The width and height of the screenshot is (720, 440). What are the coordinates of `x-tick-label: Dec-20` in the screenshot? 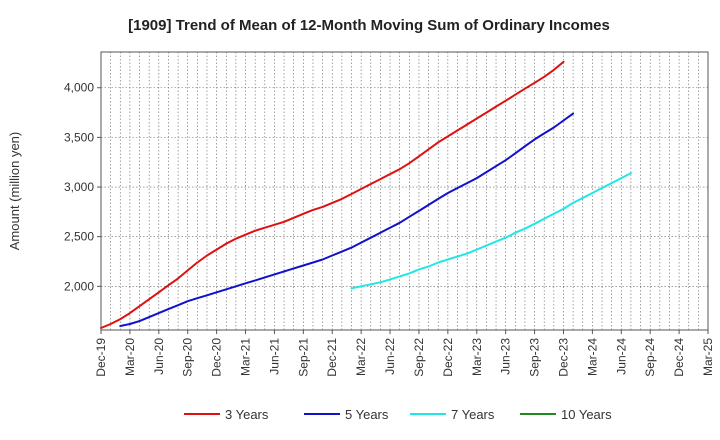 It's located at (217, 357).